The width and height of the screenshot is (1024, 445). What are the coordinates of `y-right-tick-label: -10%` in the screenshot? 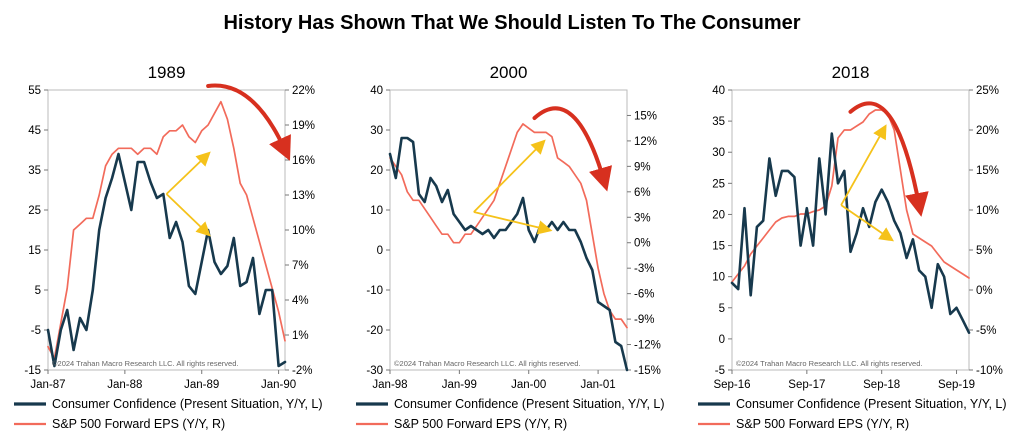 It's located at (989, 371).